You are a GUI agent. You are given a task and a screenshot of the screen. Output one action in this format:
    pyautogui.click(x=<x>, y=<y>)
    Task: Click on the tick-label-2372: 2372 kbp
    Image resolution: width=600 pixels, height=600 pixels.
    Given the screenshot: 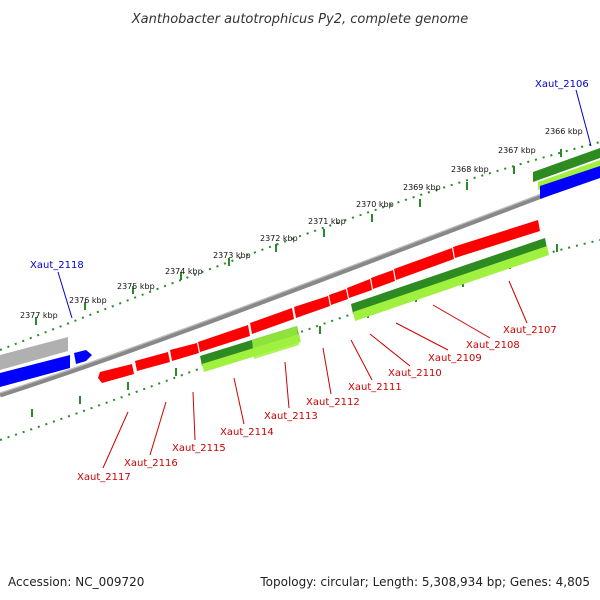 What is the action you would take?
    pyautogui.click(x=279, y=238)
    